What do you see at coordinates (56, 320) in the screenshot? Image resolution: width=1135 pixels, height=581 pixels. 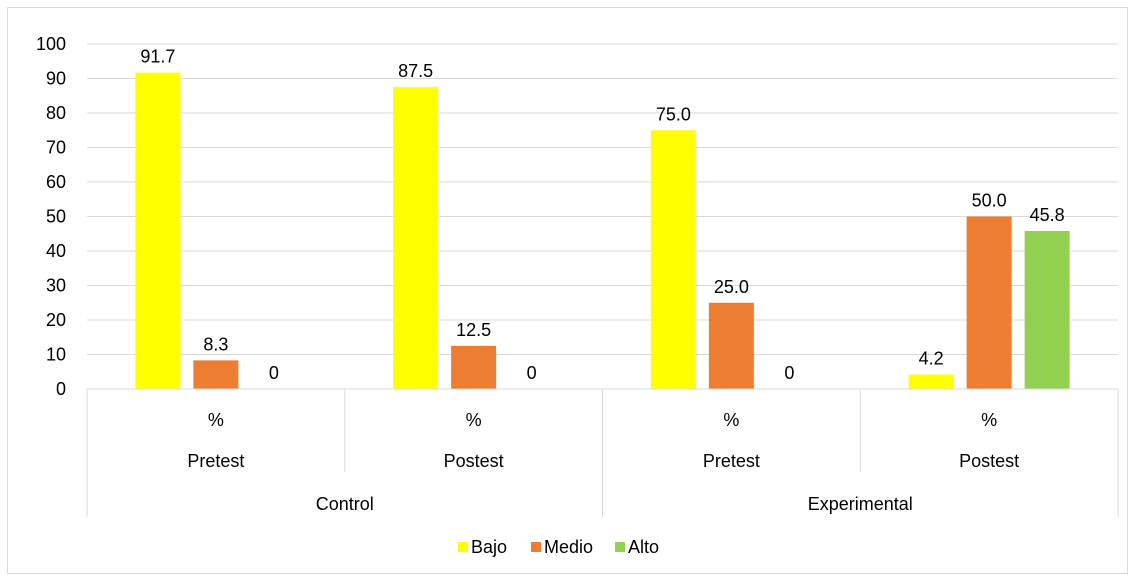 I see `y-tick-label: 20` at bounding box center [56, 320].